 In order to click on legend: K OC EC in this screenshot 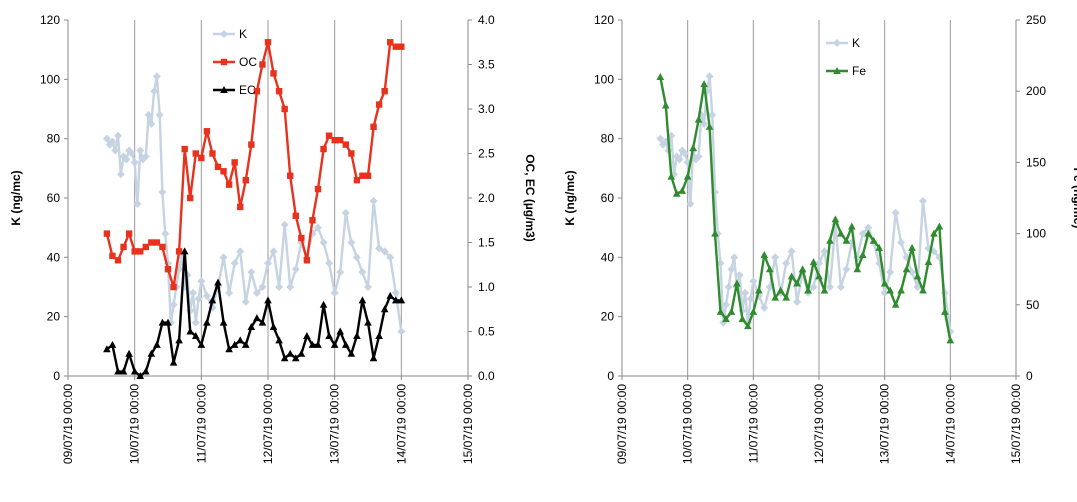, I will do `click(235, 62)`.